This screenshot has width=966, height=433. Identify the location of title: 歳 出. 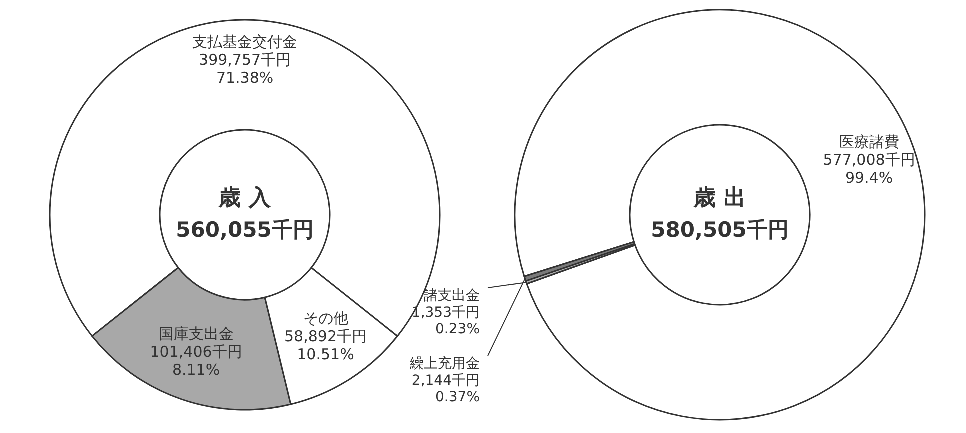
(720, 198).